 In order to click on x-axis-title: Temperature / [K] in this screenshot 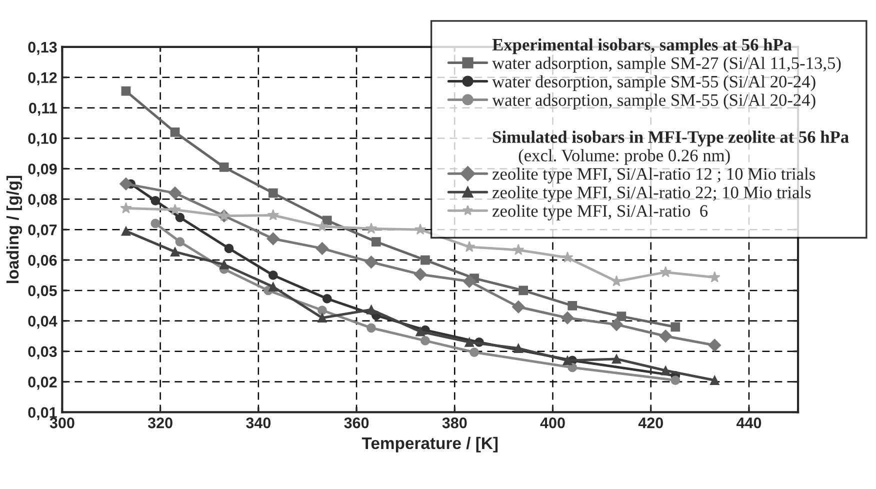, I will do `click(430, 444)`.